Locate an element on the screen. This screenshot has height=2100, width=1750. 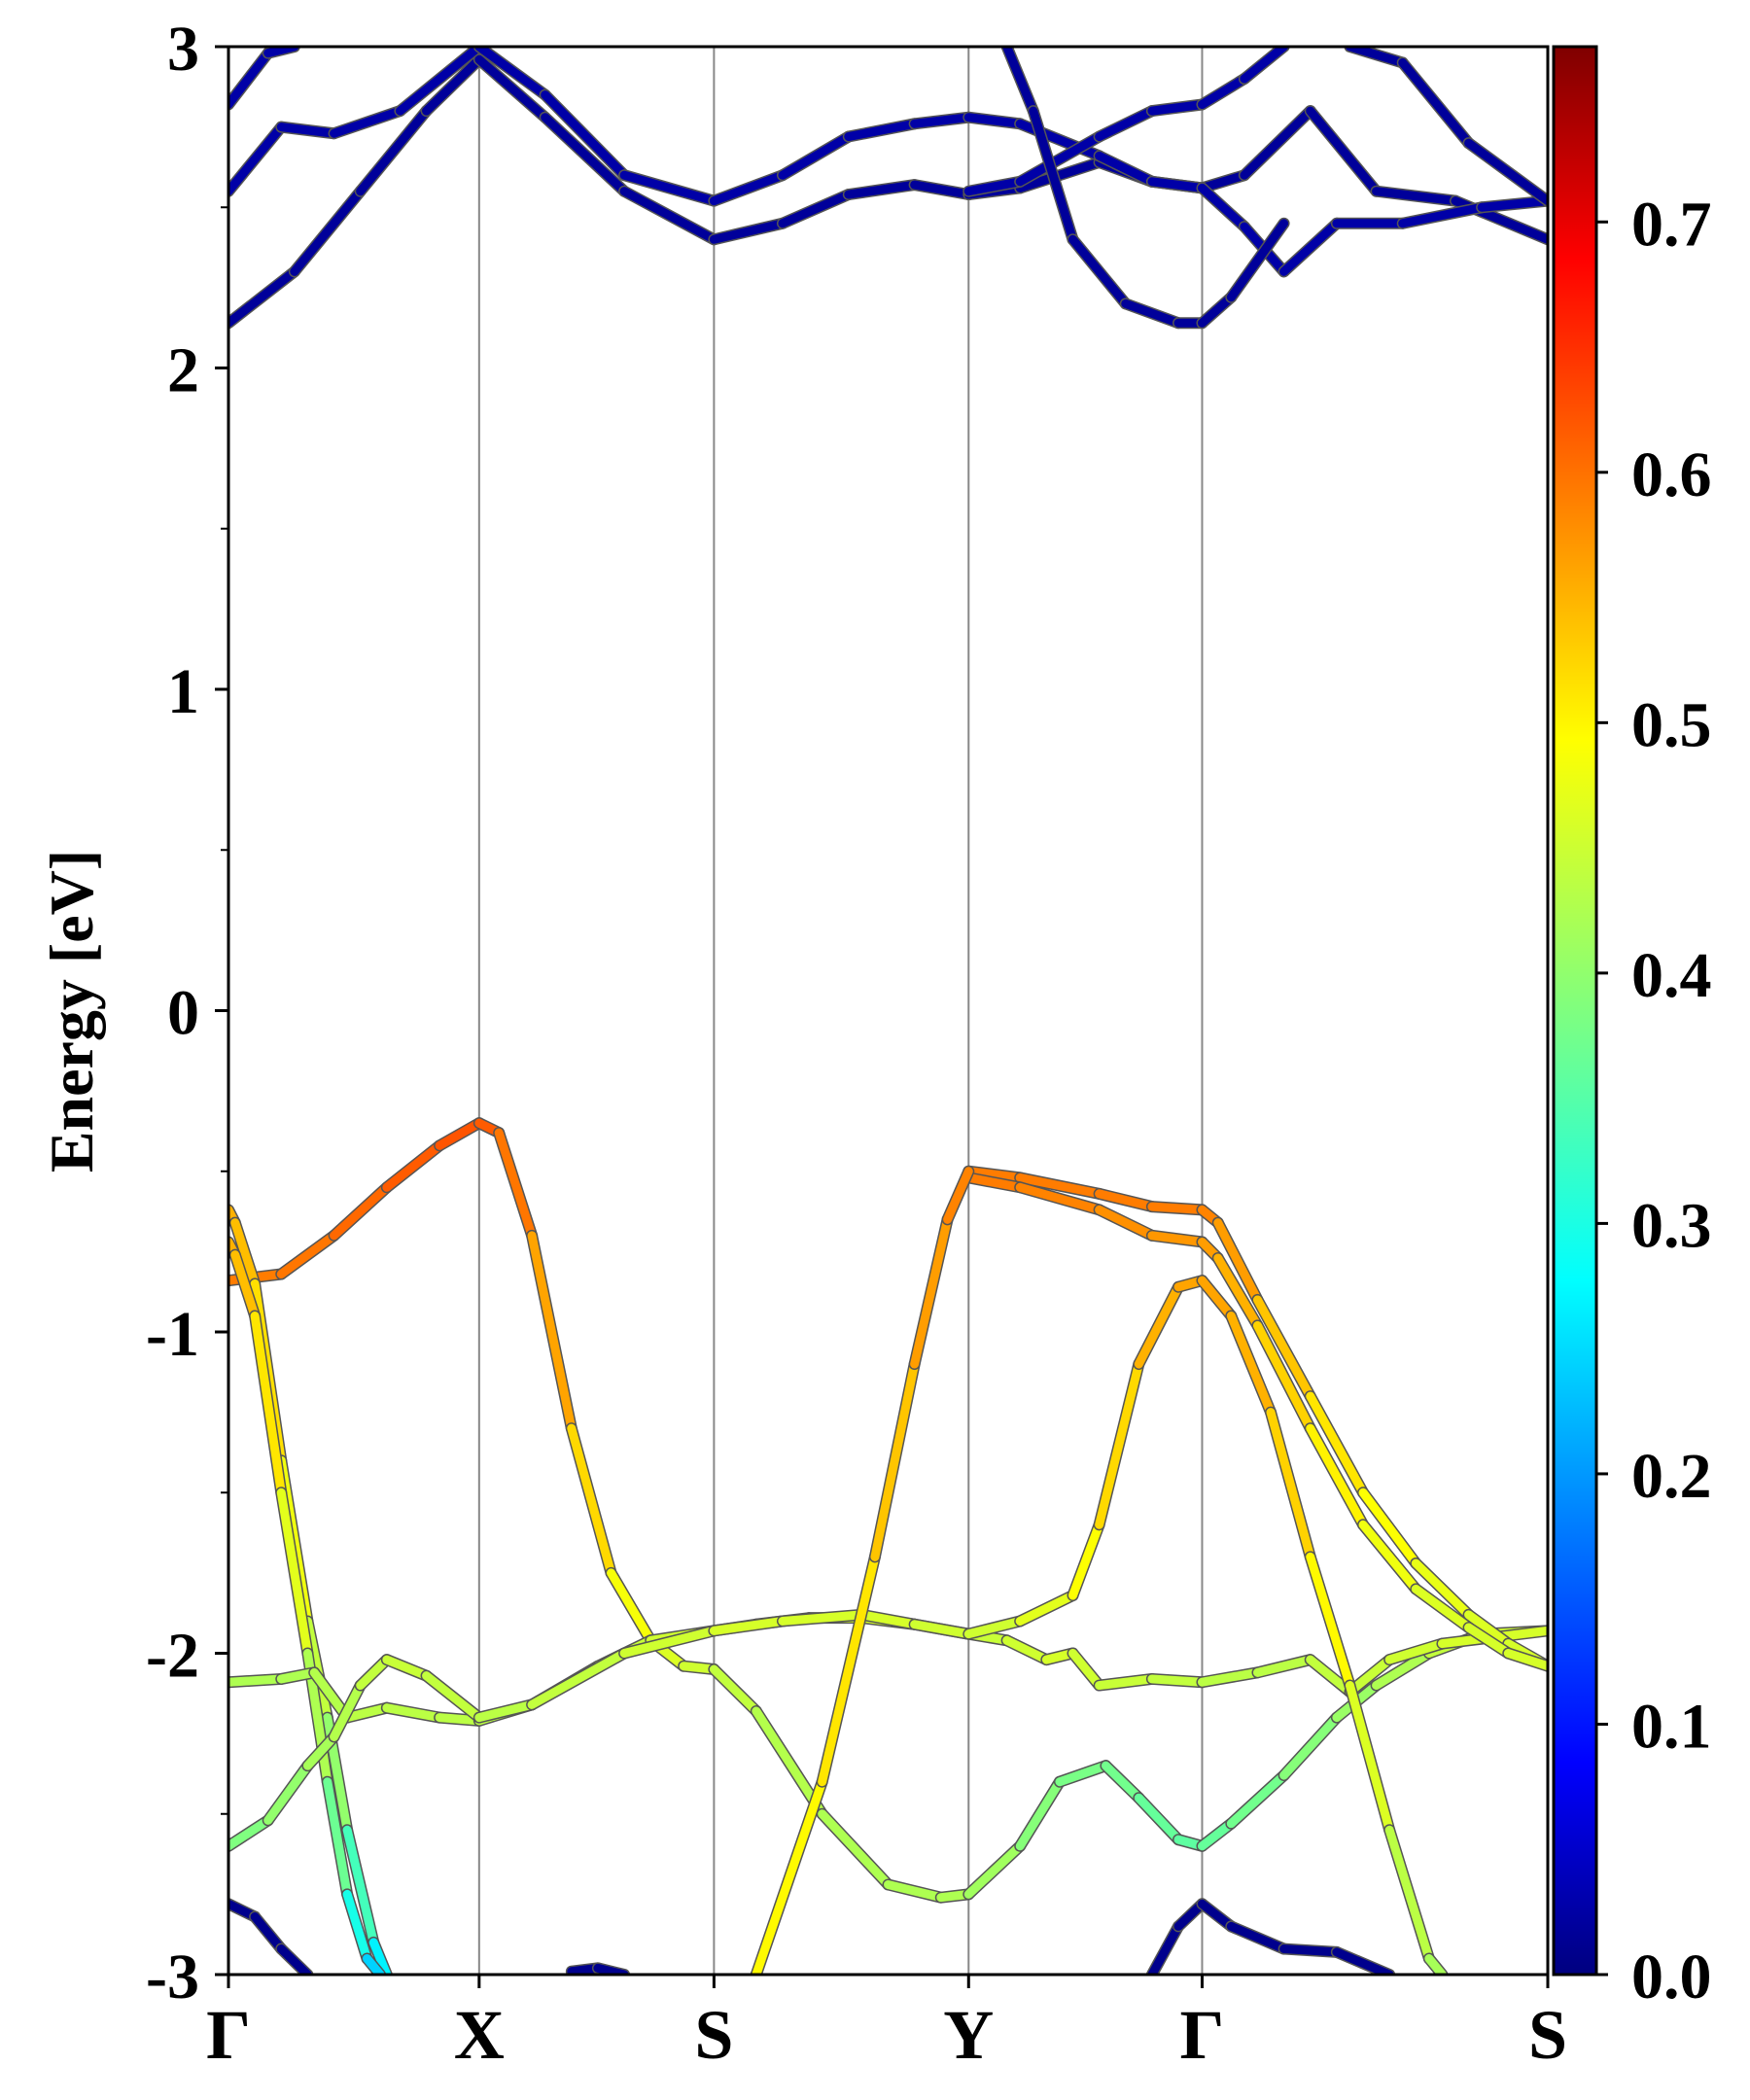
y-axis-label: Energy [eV] is located at coordinates (71, 1011).